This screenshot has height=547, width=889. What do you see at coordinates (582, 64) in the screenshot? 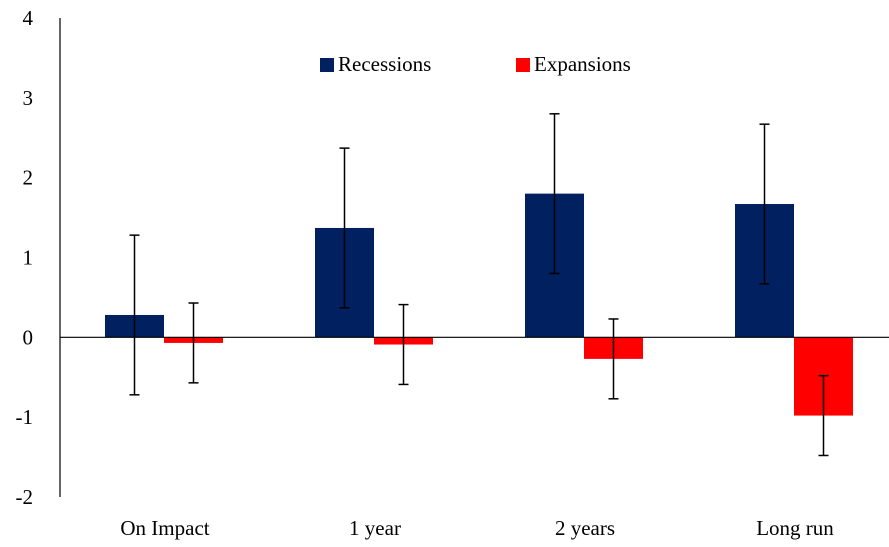
I see `legend-label-expansions: Expansions` at bounding box center [582, 64].